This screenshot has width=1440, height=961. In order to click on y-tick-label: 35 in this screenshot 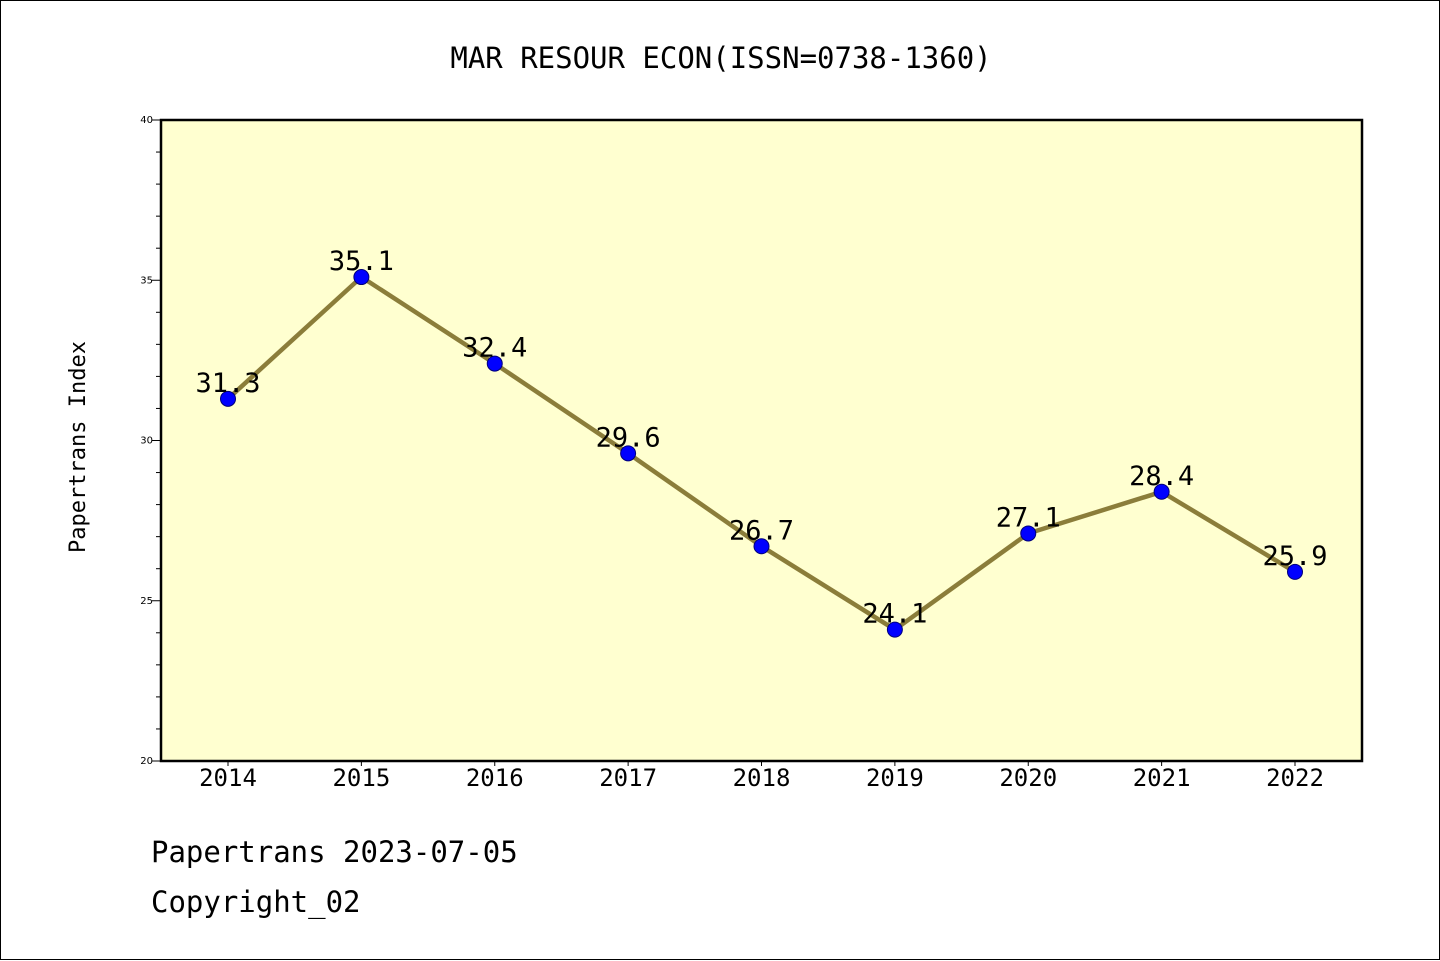, I will do `click(146, 280)`.